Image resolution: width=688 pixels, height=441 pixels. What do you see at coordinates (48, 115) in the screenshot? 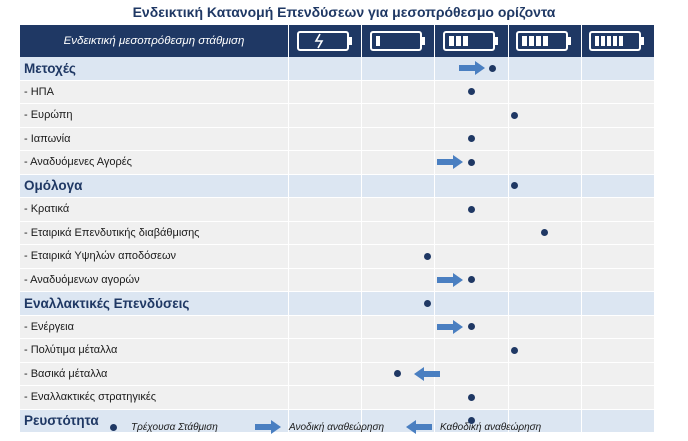
I see `row-label: - Ευρώπη` at bounding box center [48, 115].